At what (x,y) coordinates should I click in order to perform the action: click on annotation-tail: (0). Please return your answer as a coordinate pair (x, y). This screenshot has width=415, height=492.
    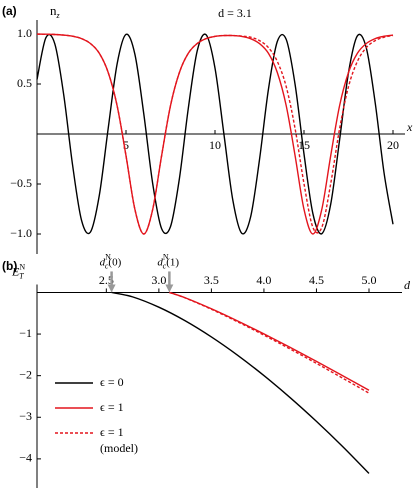
    Looking at the image, I should click on (114, 262).